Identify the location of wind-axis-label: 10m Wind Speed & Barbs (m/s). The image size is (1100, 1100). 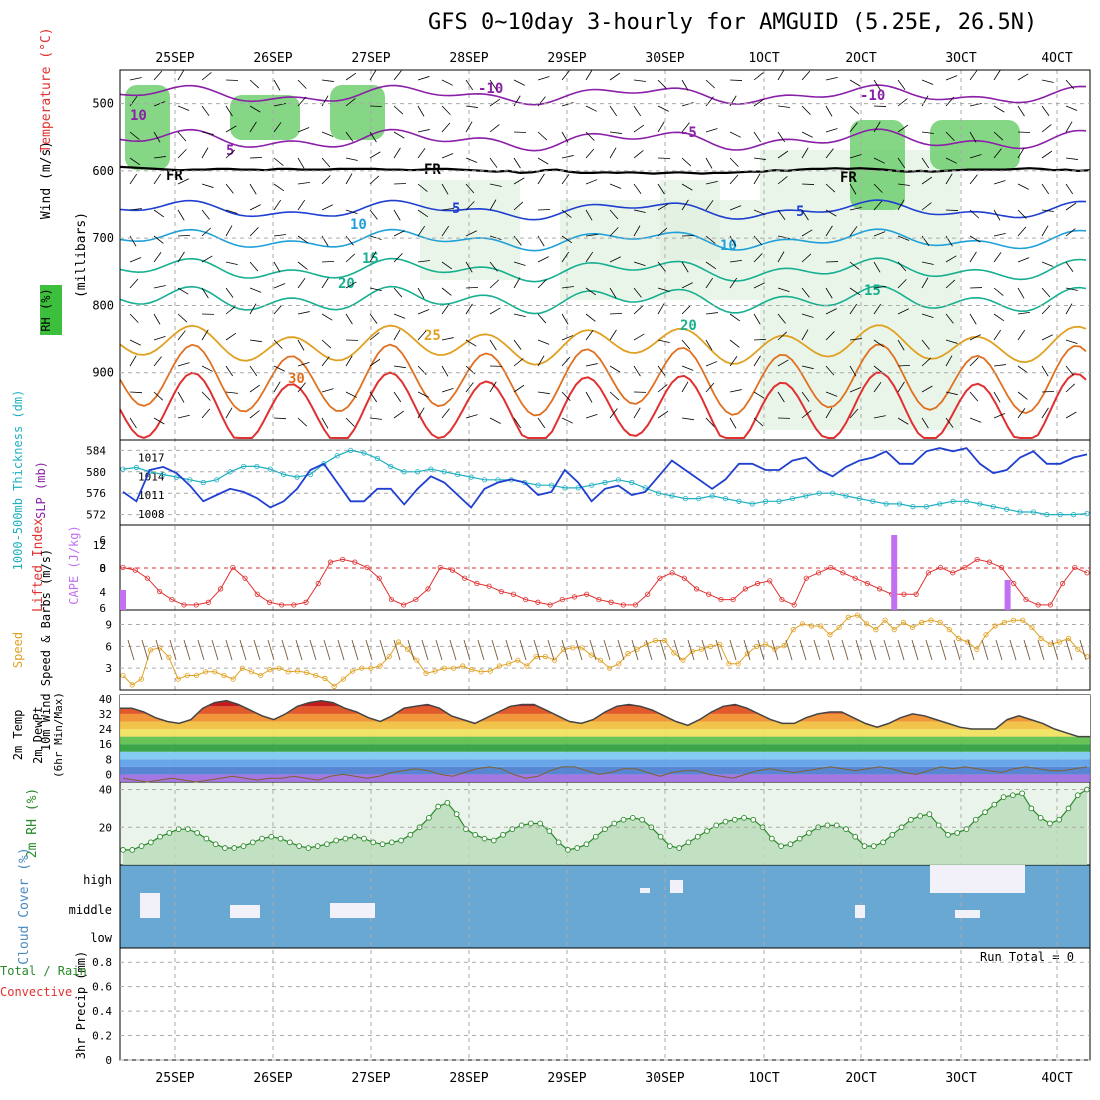
(46, 650).